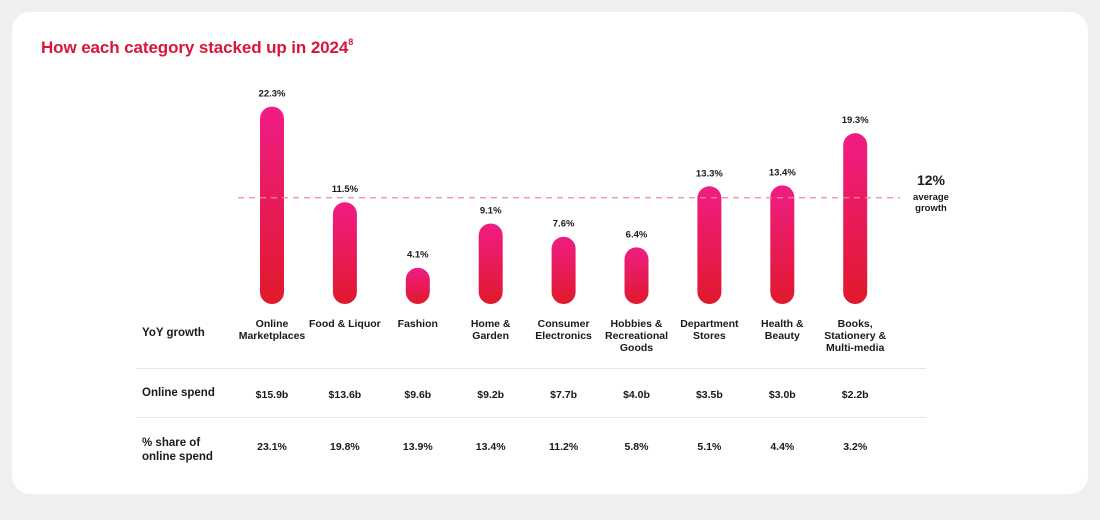  I want to click on online-spend-value: $7.7b, so click(564, 395).